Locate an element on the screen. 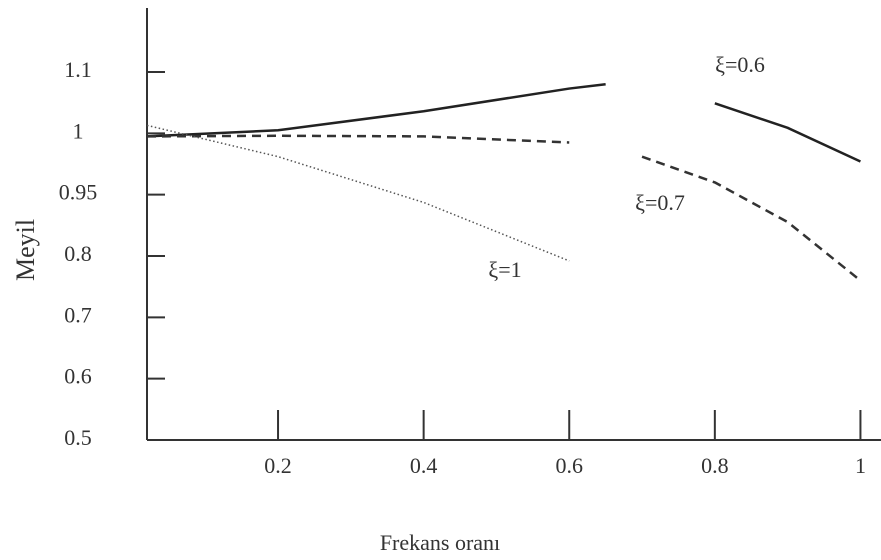 The width and height of the screenshot is (881, 560). line-solid is located at coordinates (503, 123).